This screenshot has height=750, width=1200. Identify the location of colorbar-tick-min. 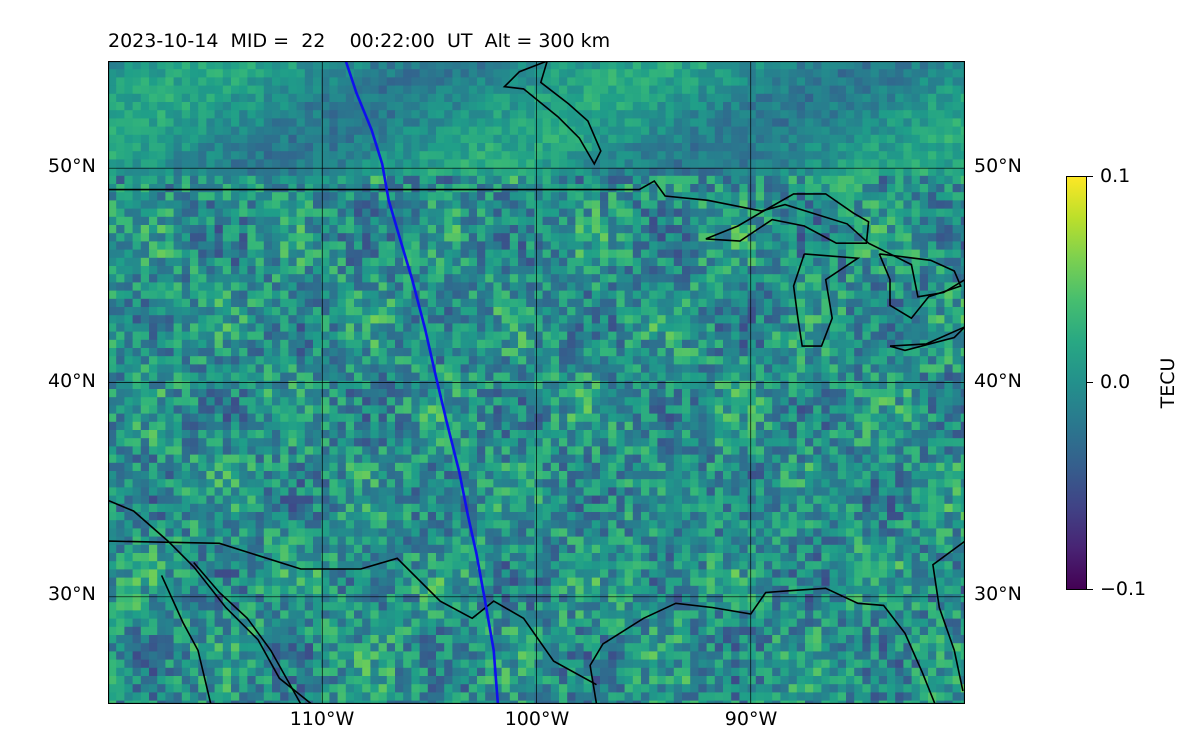
(1090, 589).